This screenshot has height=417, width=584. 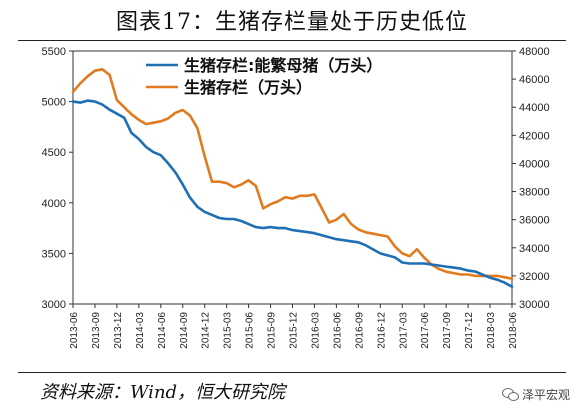 I want to click on legend-item-sow-label: 生猪存栏:能繁母猪（万头）, so click(x=283, y=65).